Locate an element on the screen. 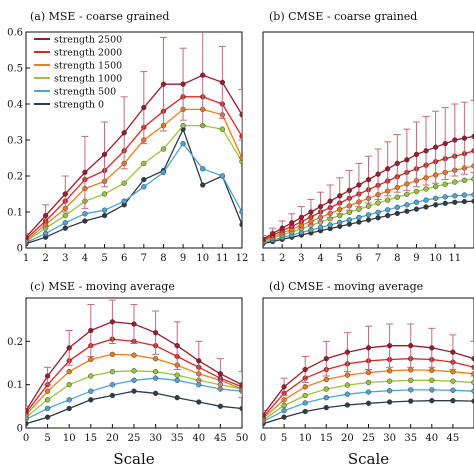 The width and height of the screenshot is (474, 474). x-tick-label: 5 is located at coordinates (104, 258).